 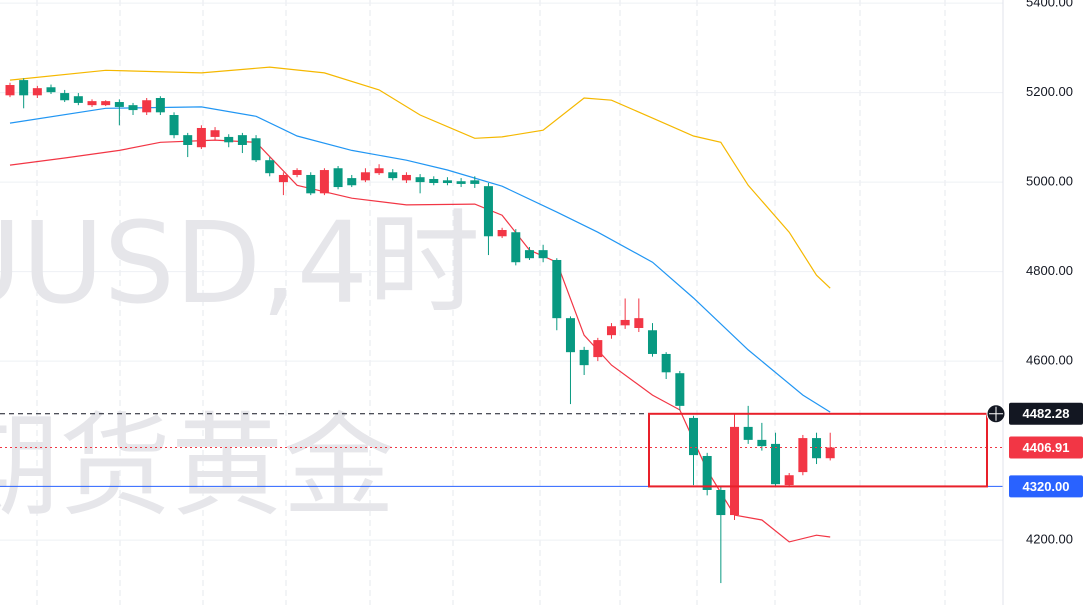 What do you see at coordinates (1049, 91) in the screenshot?
I see `y-tick-label: 5200.00` at bounding box center [1049, 91].